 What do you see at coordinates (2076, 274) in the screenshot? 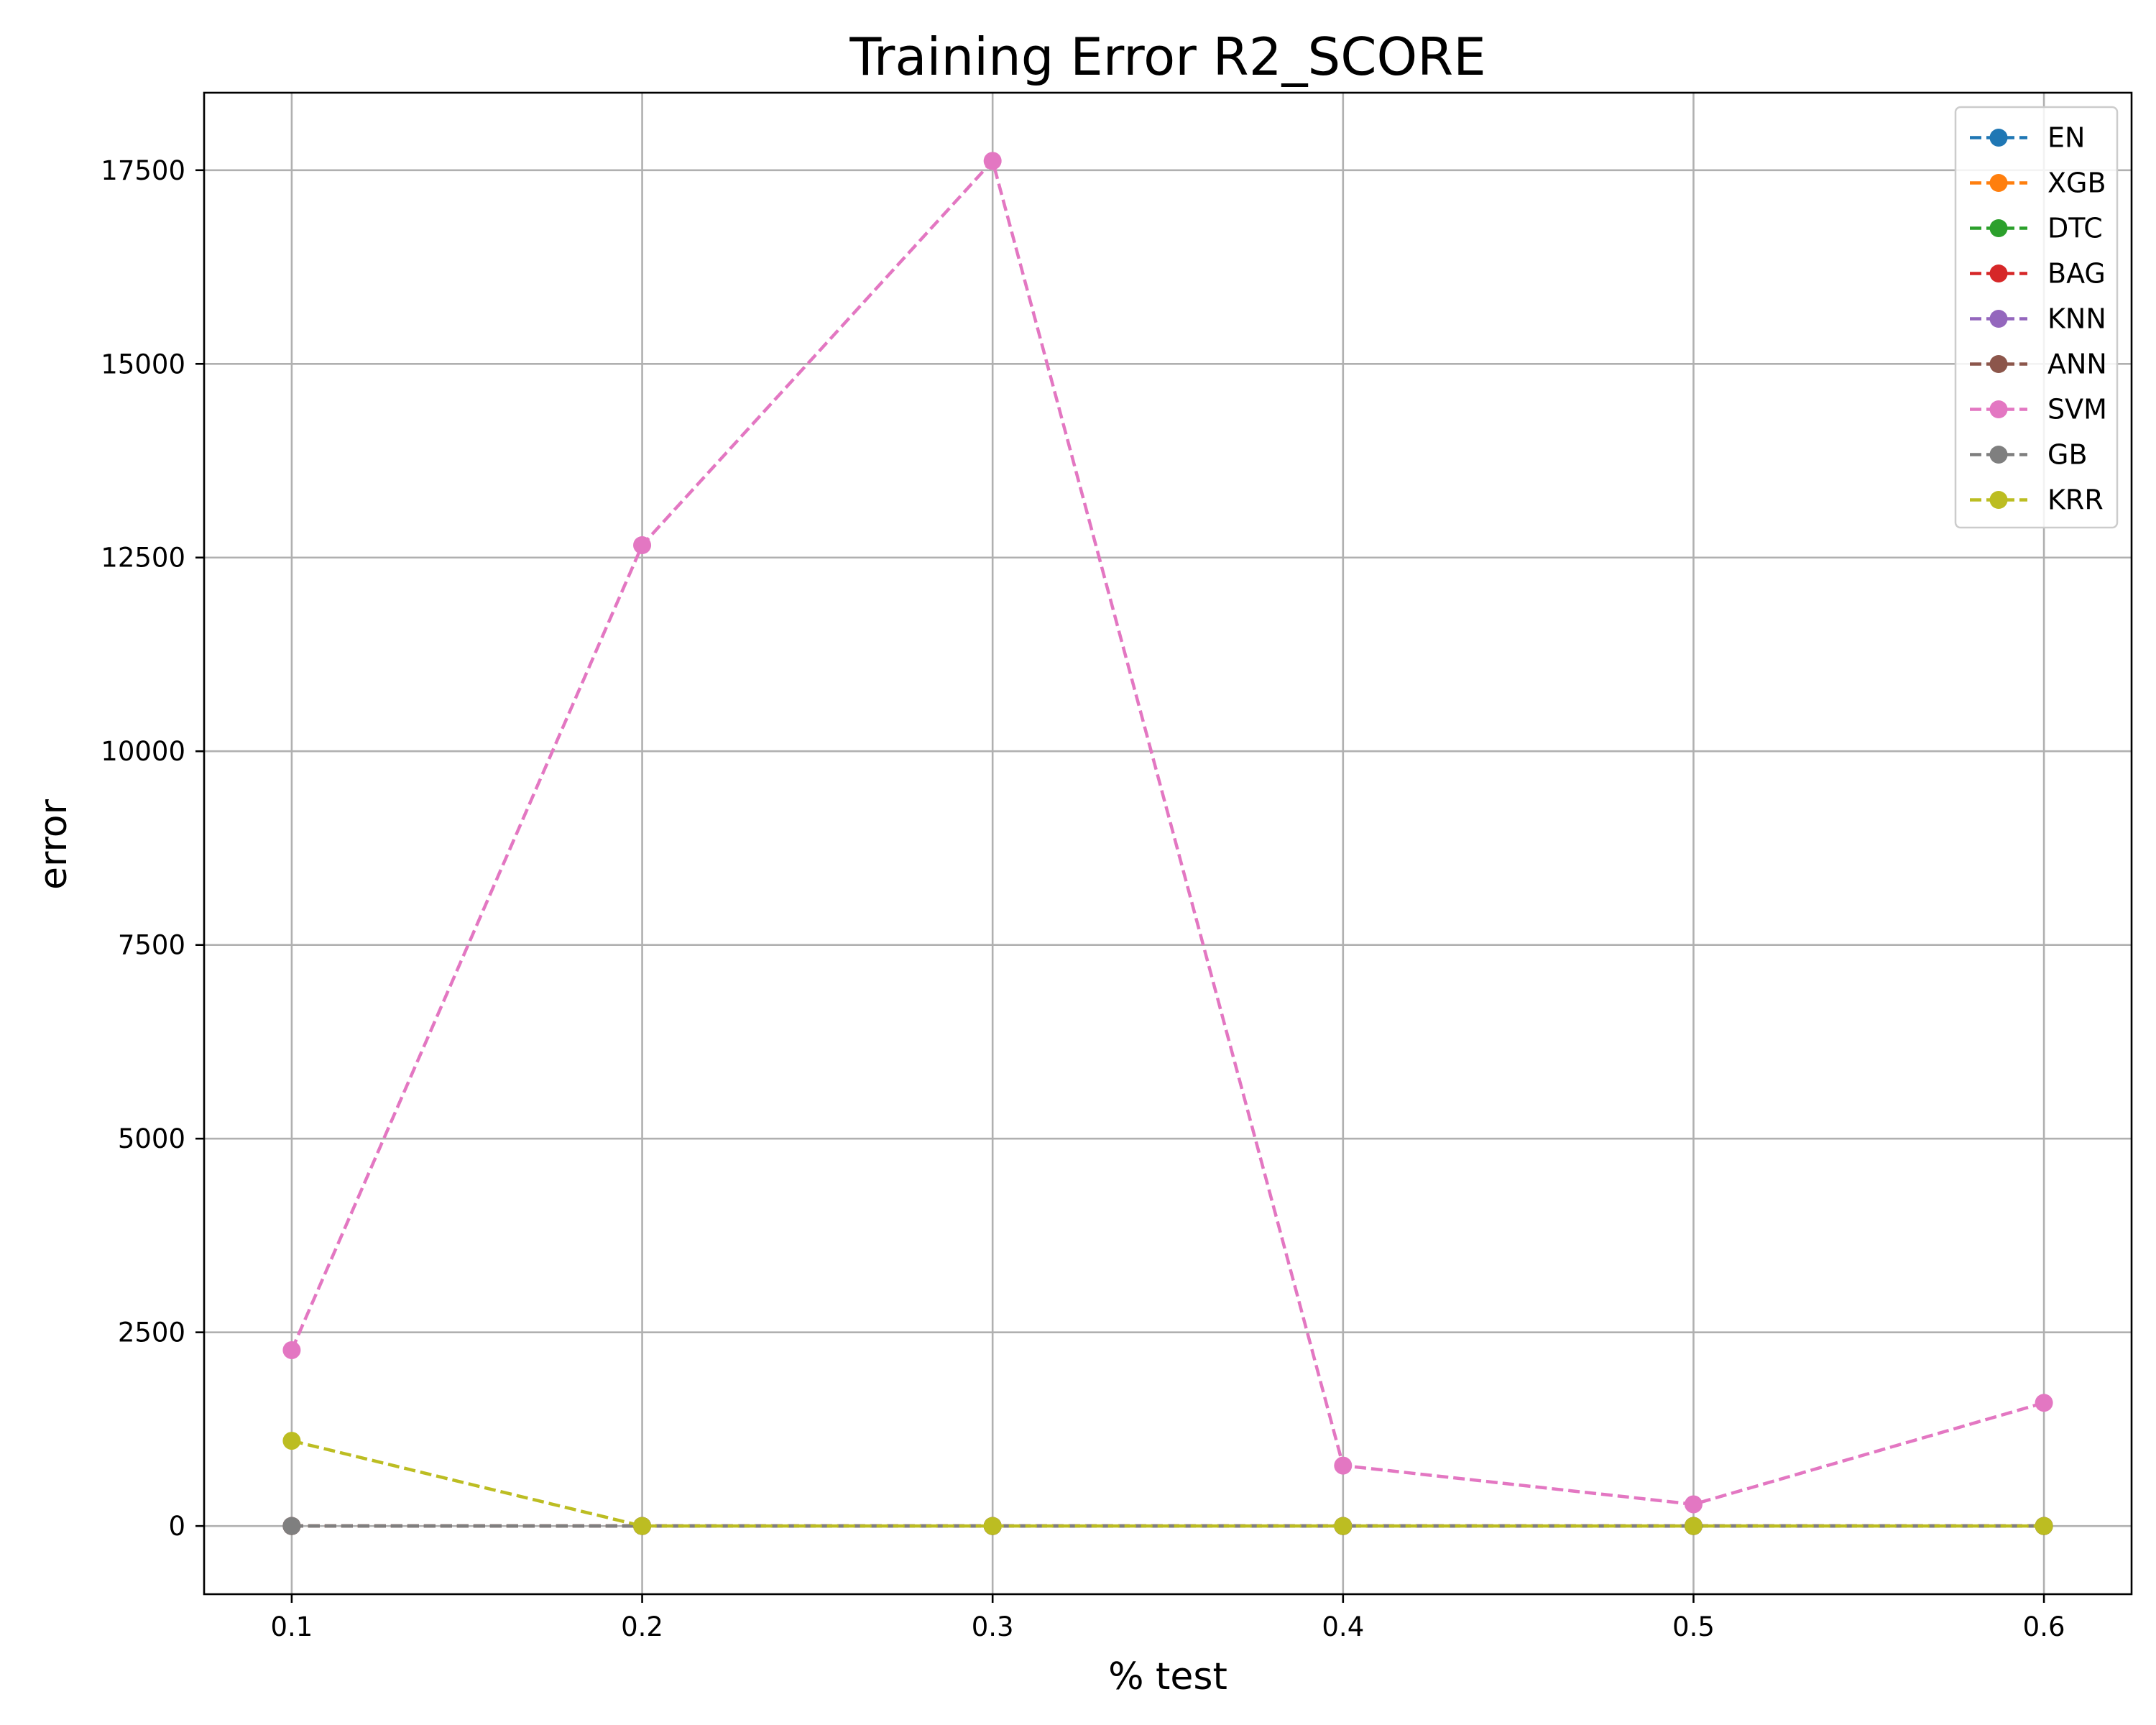
I see `legend-label: BAG` at bounding box center [2076, 274].